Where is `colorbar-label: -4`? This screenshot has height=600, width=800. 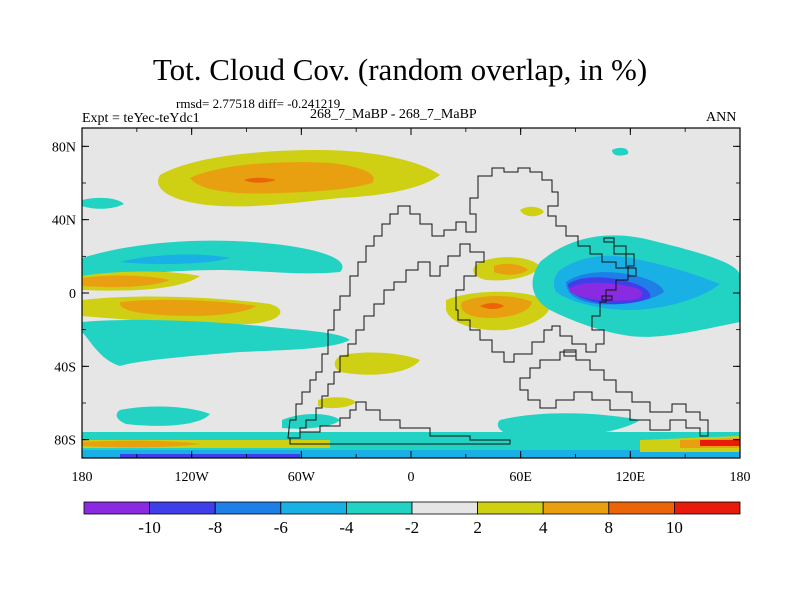 colorbar-label: -4 is located at coordinates (346, 527).